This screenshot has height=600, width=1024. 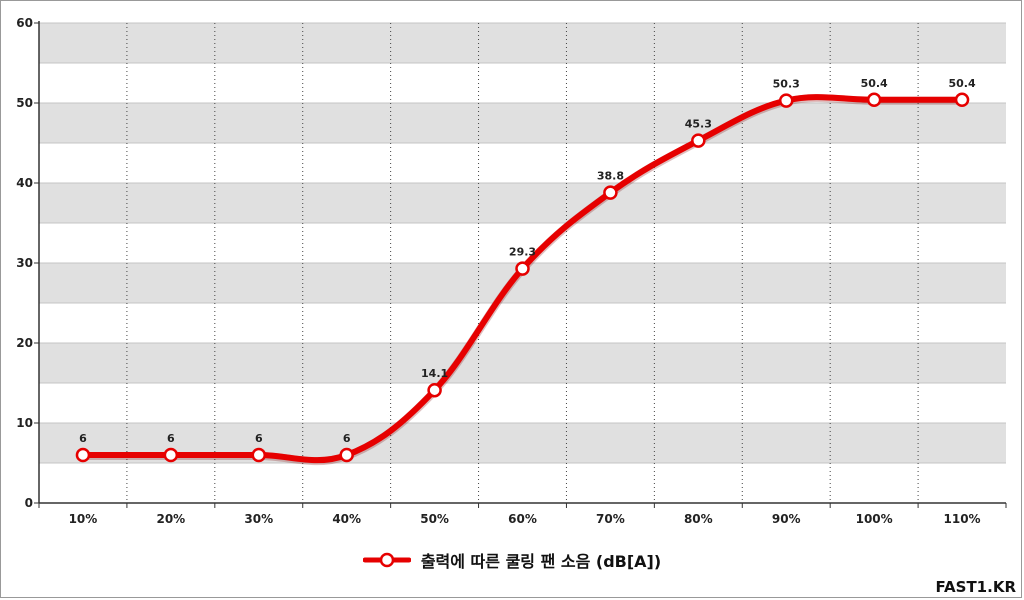 What do you see at coordinates (170, 519) in the screenshot?
I see `x-tick-label: 20%` at bounding box center [170, 519].